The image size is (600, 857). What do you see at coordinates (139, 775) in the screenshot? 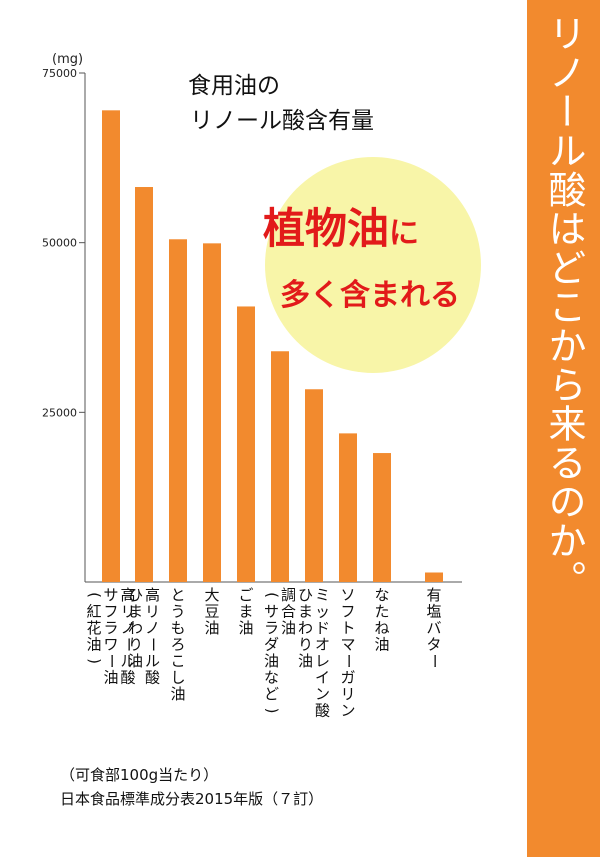
I see `footnote-basis: （可食部100g当たり）` at bounding box center [139, 775].